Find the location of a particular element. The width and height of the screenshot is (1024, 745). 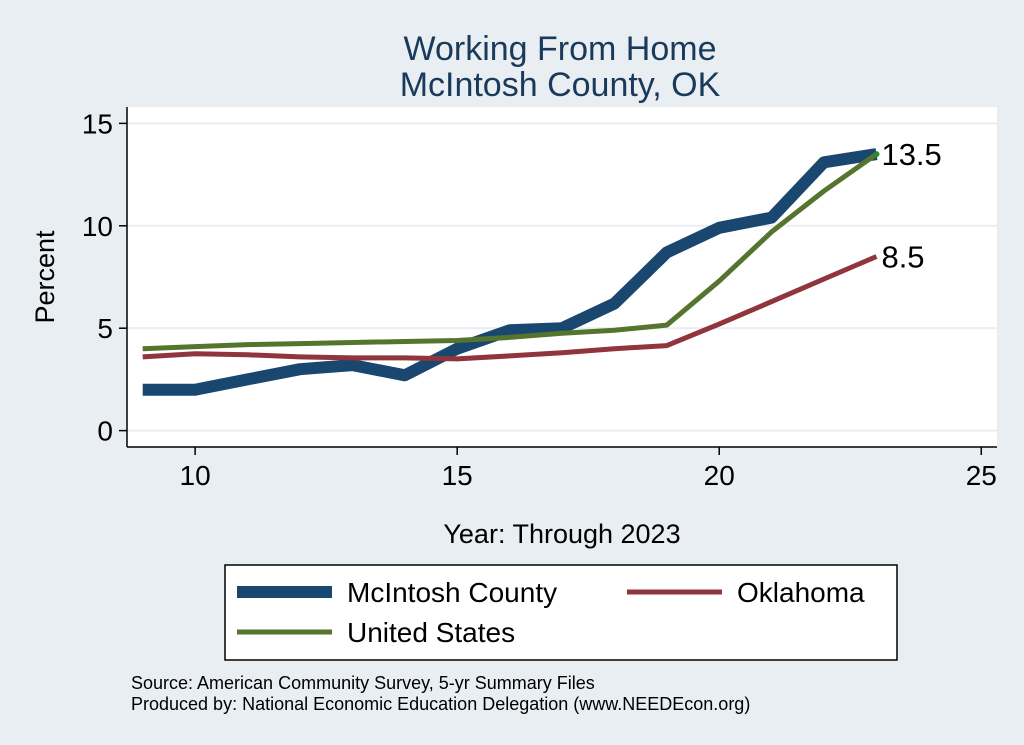

x-tick-label: 20 is located at coordinates (719, 475).